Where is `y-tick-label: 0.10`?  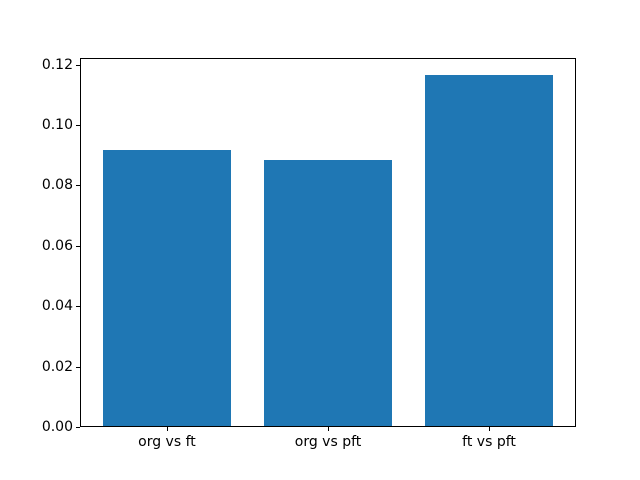
y-tick-label: 0.10 is located at coordinates (57, 124).